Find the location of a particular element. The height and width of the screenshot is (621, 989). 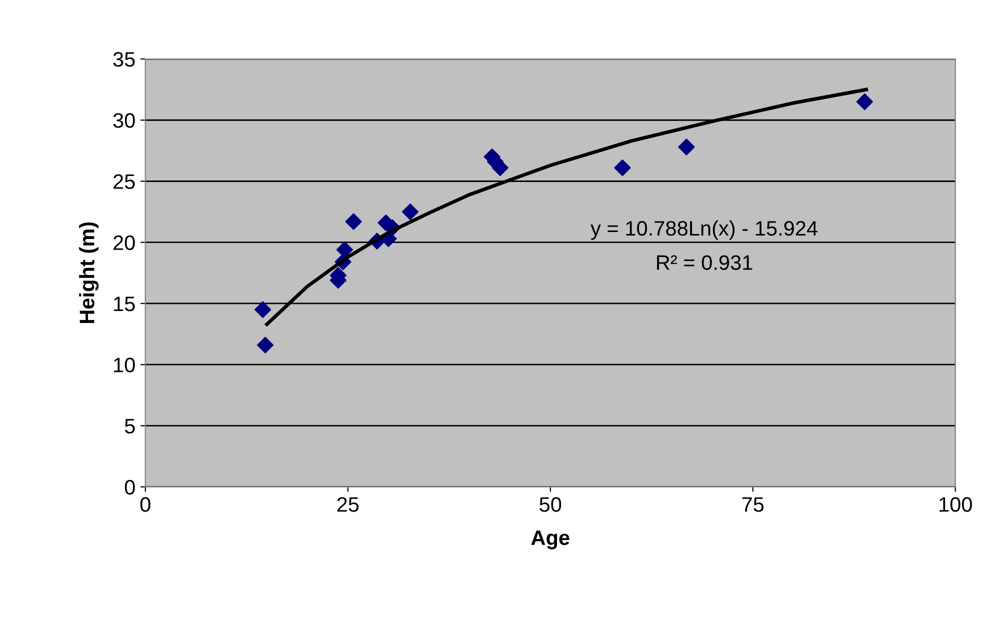

x-tick-label: 25 is located at coordinates (348, 504).